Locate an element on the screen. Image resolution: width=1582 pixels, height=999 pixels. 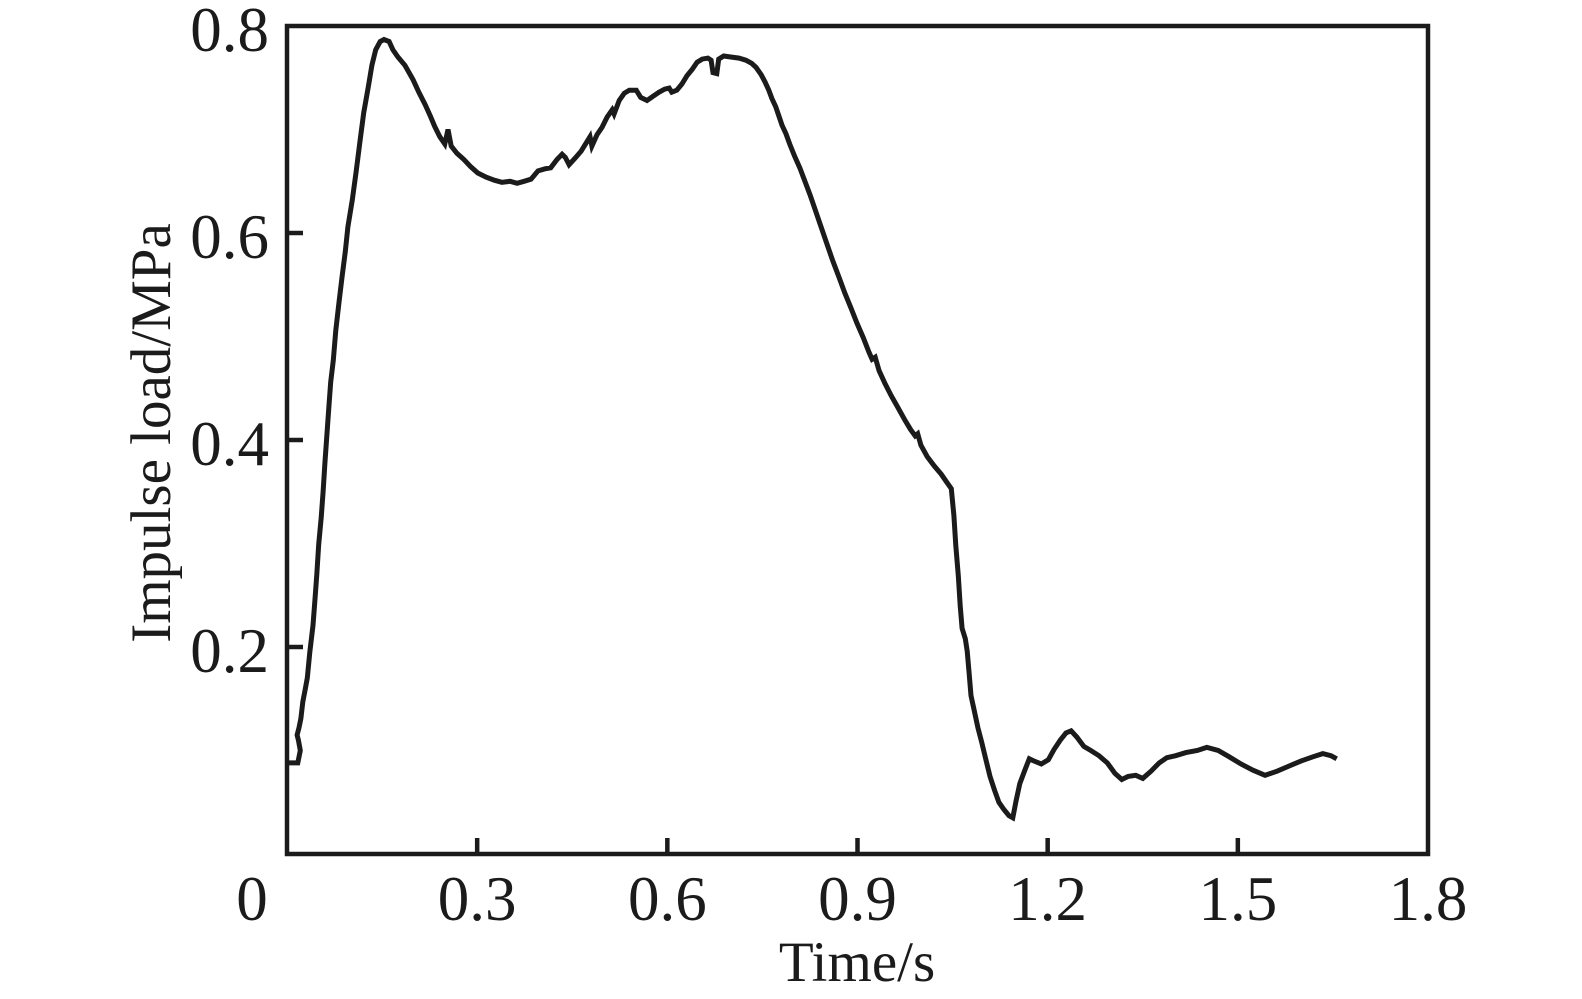
x-axis-tick-labels: 0.3 0.6 0.9 1.2 1.5 1.8 is located at coordinates (953, 899).